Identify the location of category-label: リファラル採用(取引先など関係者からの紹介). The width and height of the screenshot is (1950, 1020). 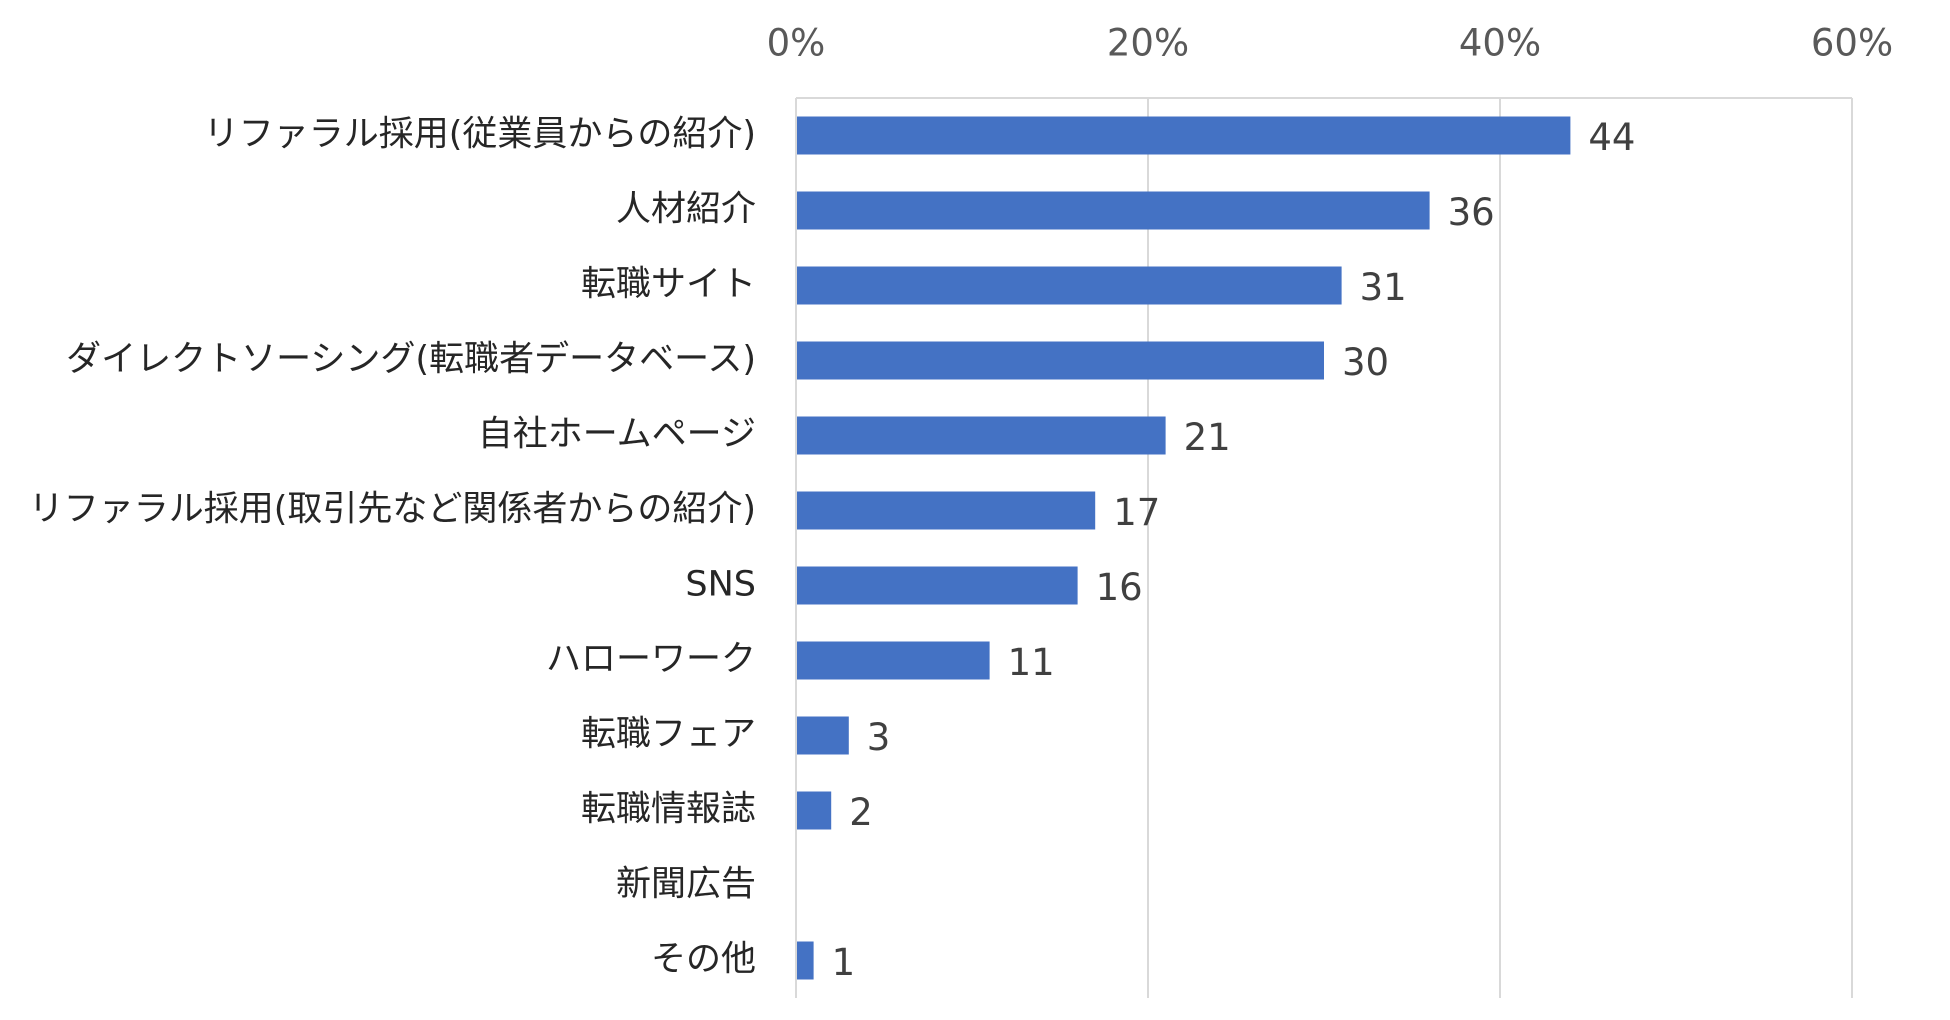
(392, 510).